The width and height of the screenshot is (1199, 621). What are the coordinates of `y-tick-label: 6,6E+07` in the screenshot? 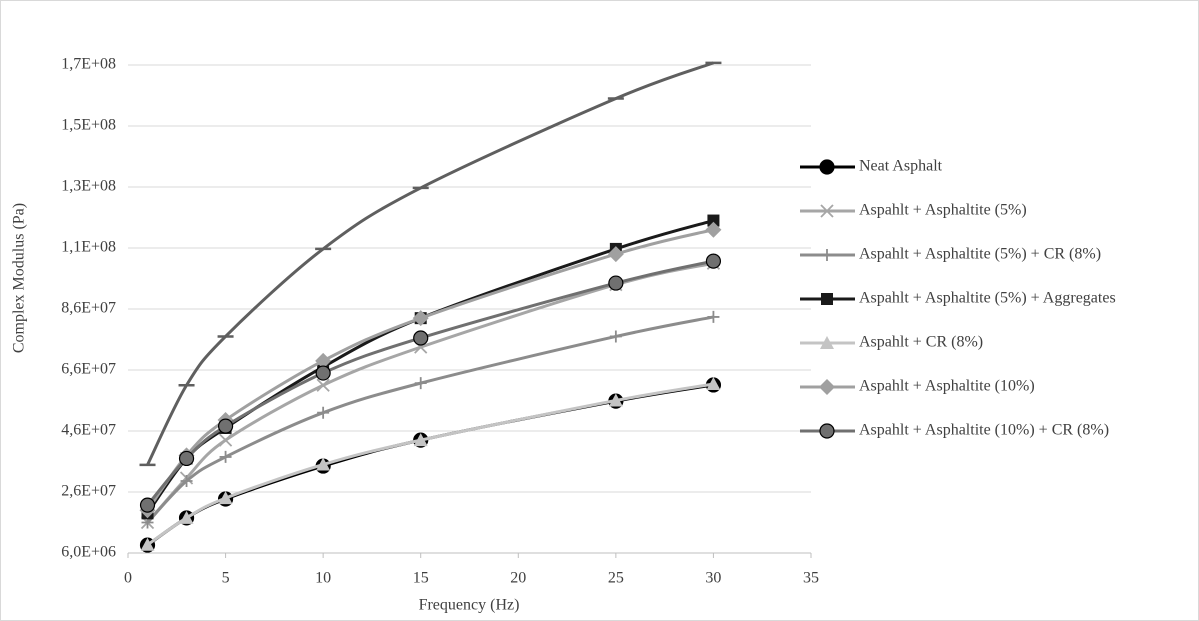 It's located at (88, 369).